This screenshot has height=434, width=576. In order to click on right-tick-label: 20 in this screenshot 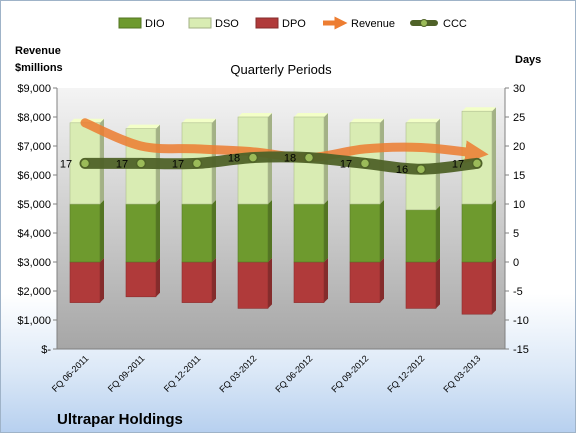, I will do `click(519, 147)`.